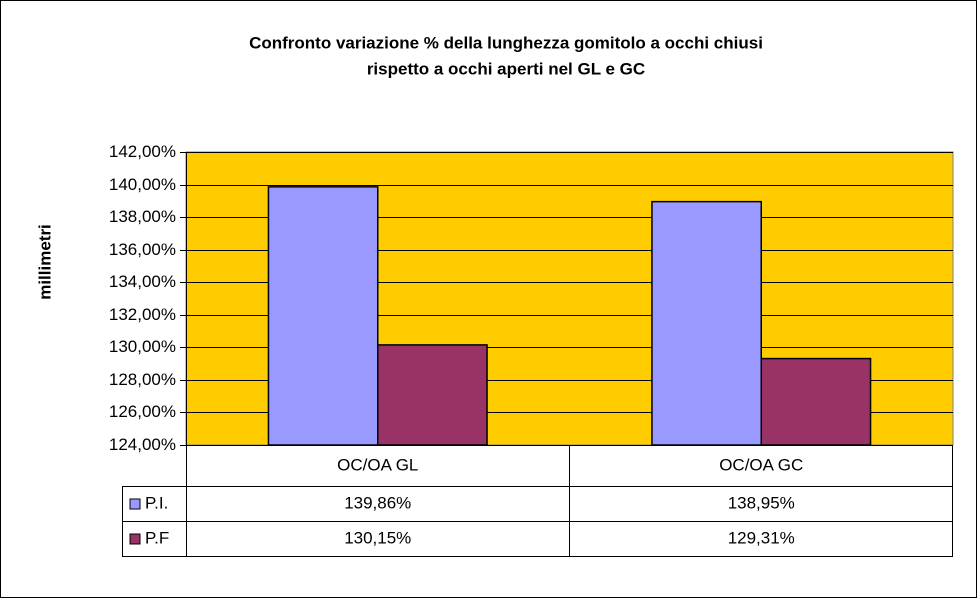 The height and width of the screenshot is (598, 977). I want to click on table-value: 138,95%, so click(761, 502).